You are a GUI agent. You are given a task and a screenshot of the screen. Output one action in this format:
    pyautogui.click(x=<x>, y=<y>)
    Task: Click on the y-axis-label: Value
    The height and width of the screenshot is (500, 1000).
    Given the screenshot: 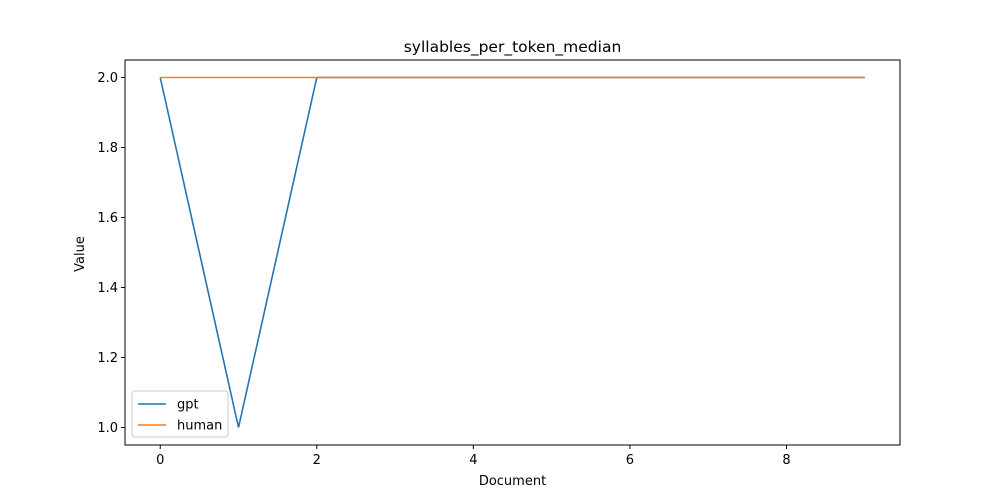 What is the action you would take?
    pyautogui.click(x=80, y=254)
    